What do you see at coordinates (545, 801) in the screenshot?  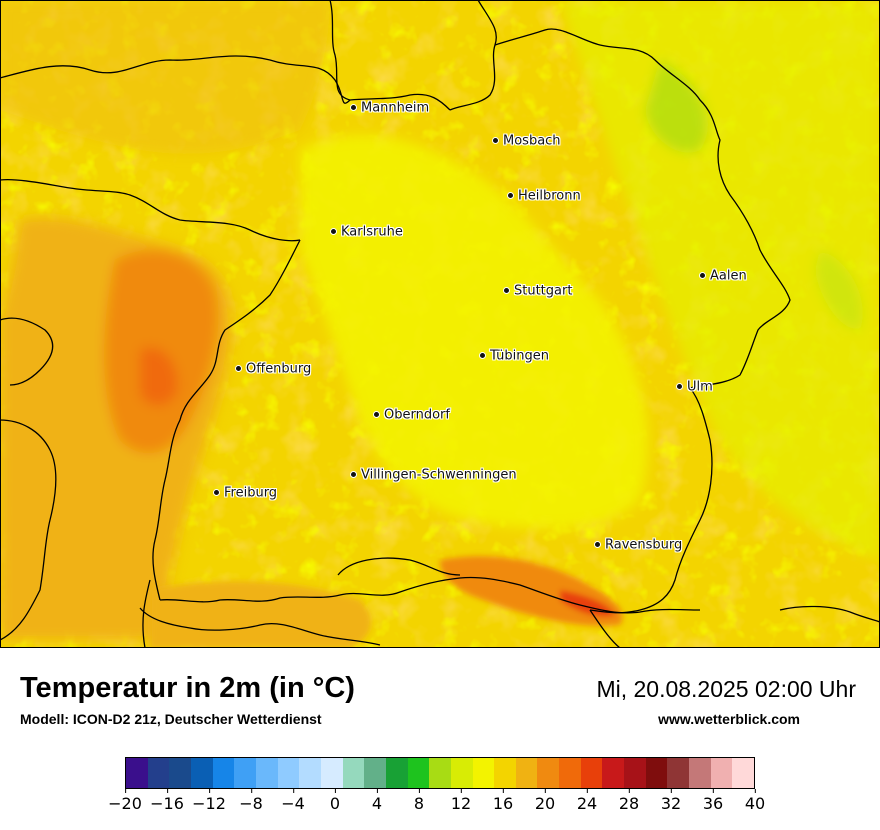 I see `colorbar-tick-label: 20` at bounding box center [545, 801].